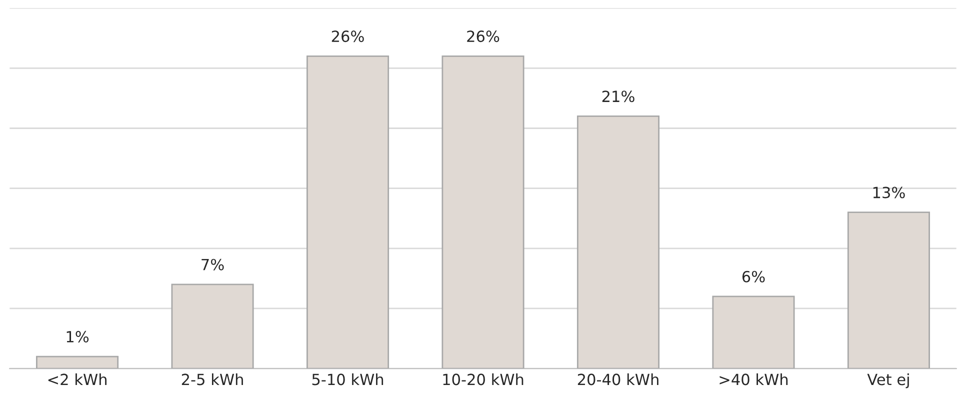  What do you see at coordinates (753, 276) in the screenshot?
I see `data-label: 6%` at bounding box center [753, 276].